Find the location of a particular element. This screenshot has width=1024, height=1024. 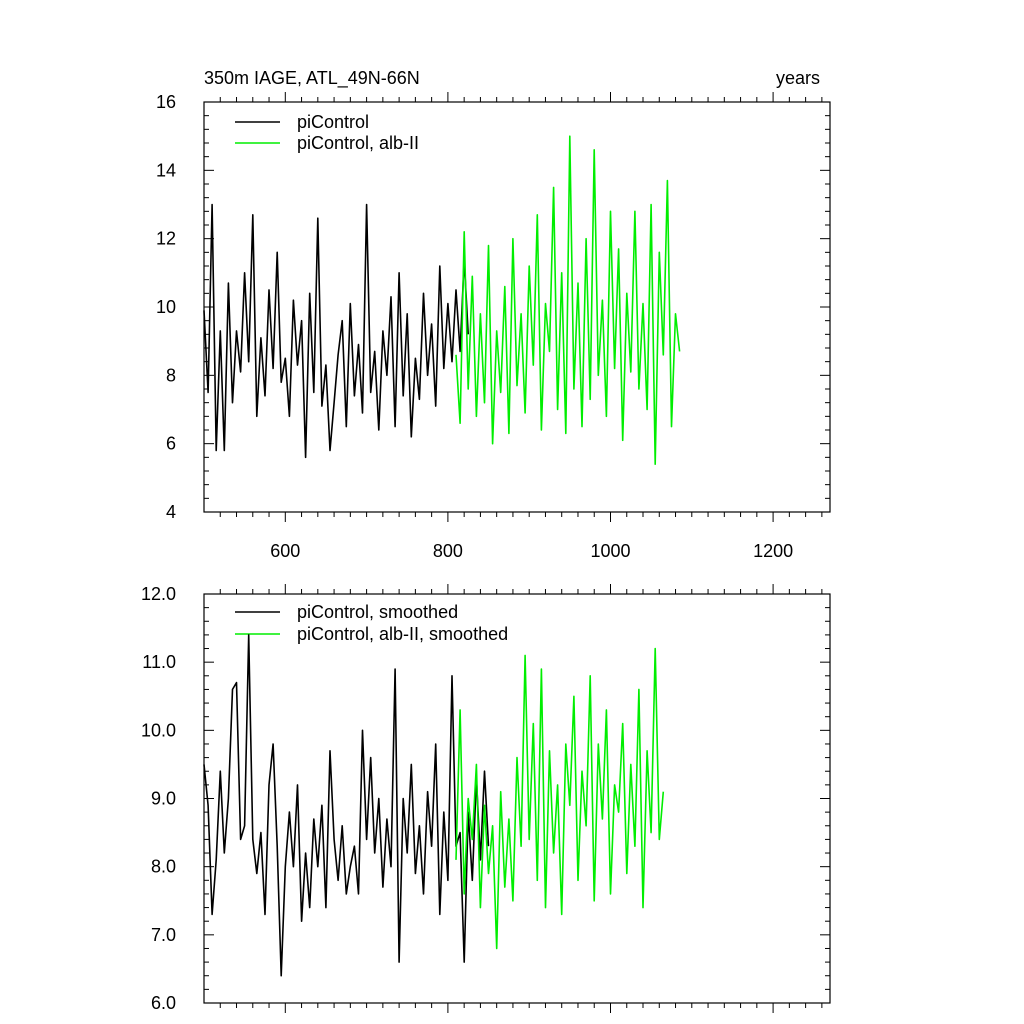

bottom-ytick-label: 11.0 is located at coordinates (159, 662).